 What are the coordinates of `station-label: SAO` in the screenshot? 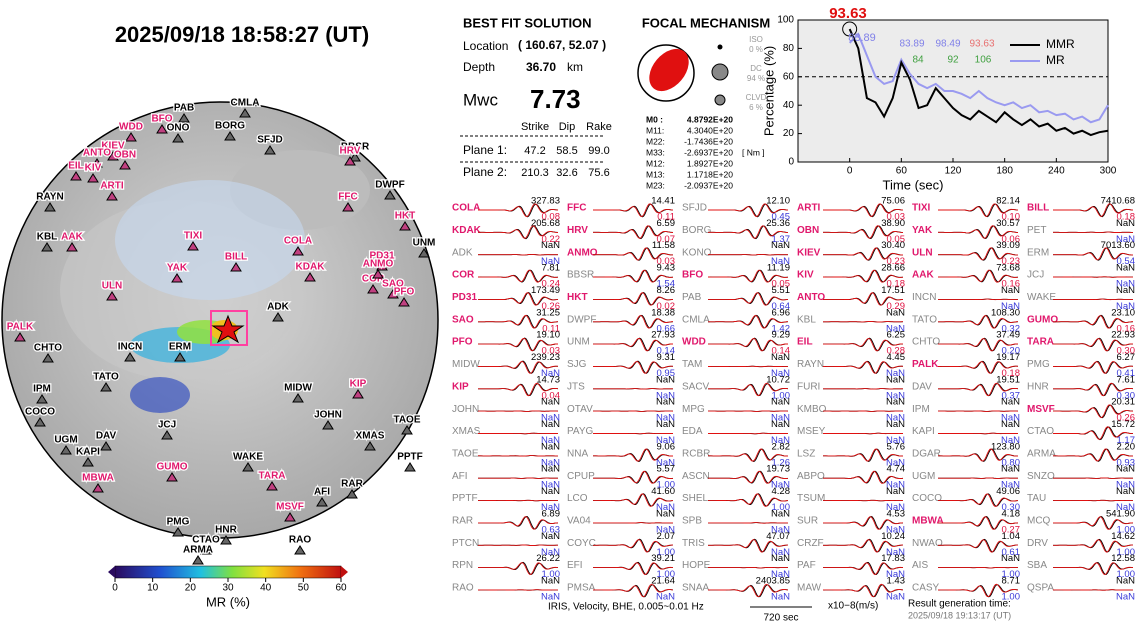 It's located at (393, 284).